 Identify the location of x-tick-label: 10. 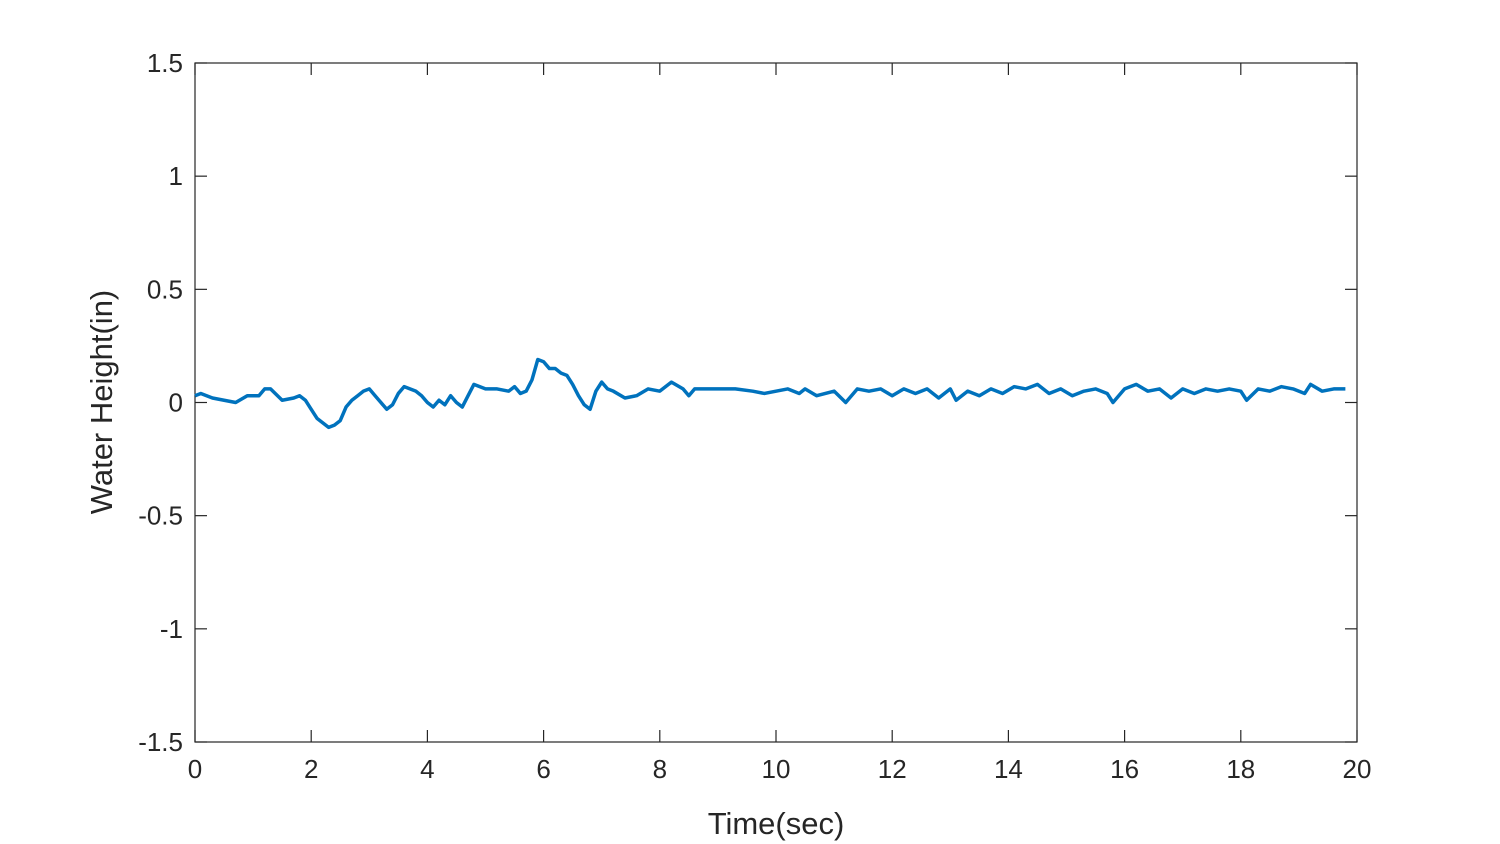
(776, 769).